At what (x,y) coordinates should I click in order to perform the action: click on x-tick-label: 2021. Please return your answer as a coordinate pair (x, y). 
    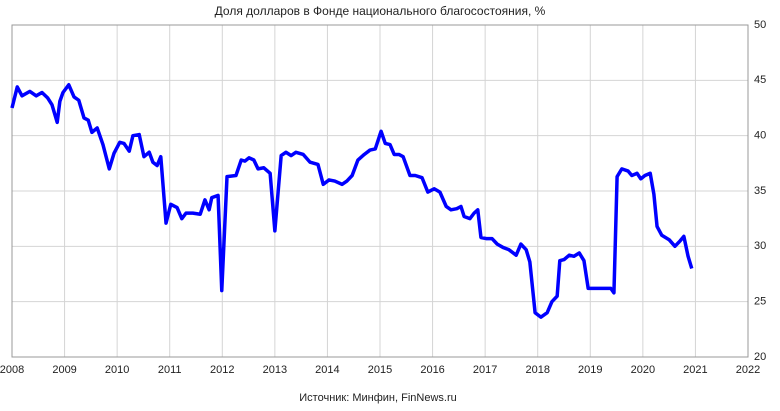
    Looking at the image, I should click on (695, 370).